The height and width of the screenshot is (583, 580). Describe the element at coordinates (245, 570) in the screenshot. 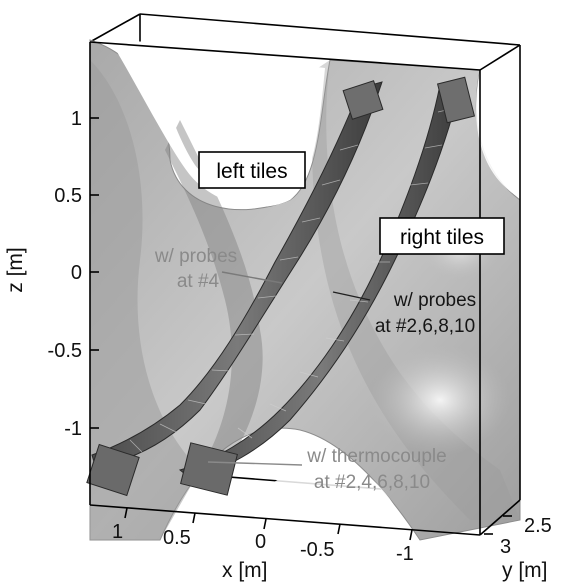

I see `x-axis-title: x [m]` at that location.